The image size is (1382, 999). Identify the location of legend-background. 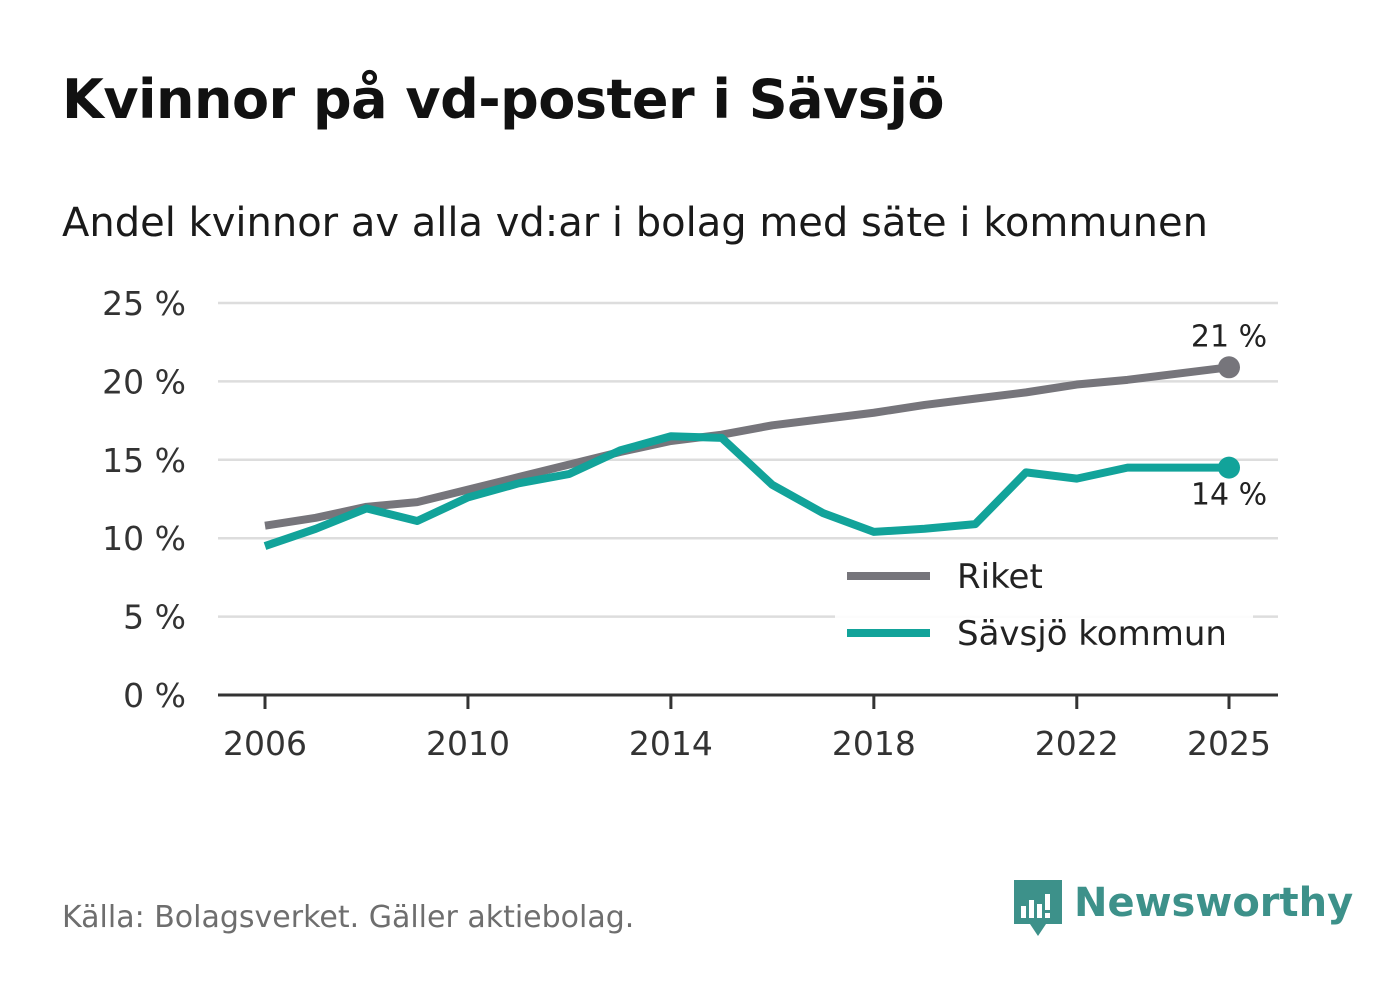
(1044, 607).